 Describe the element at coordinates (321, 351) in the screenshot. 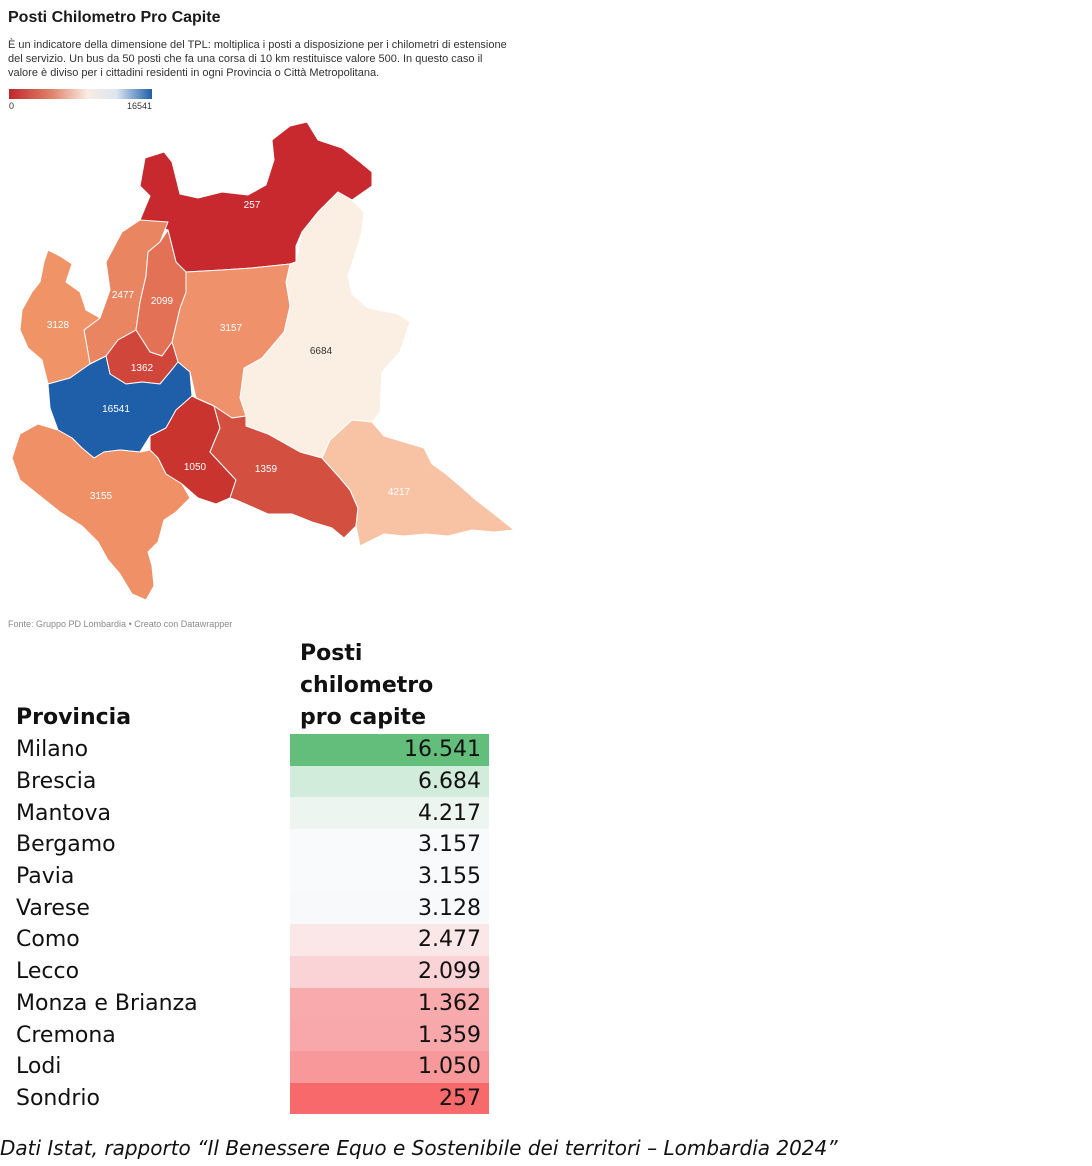

I see `label-brescia: 6684` at that location.